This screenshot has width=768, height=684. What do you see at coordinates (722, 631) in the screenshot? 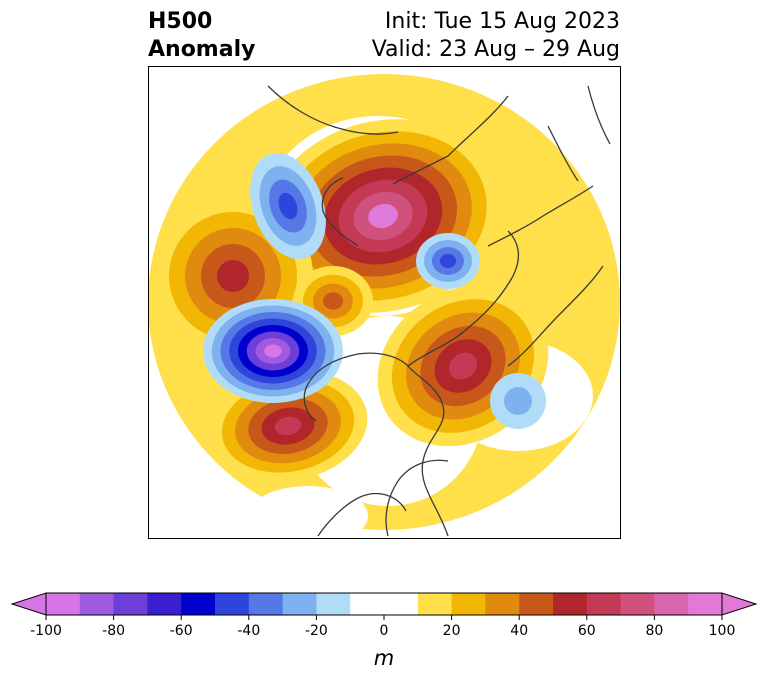
I see `colorbar-tick-label: 100` at bounding box center [722, 631].